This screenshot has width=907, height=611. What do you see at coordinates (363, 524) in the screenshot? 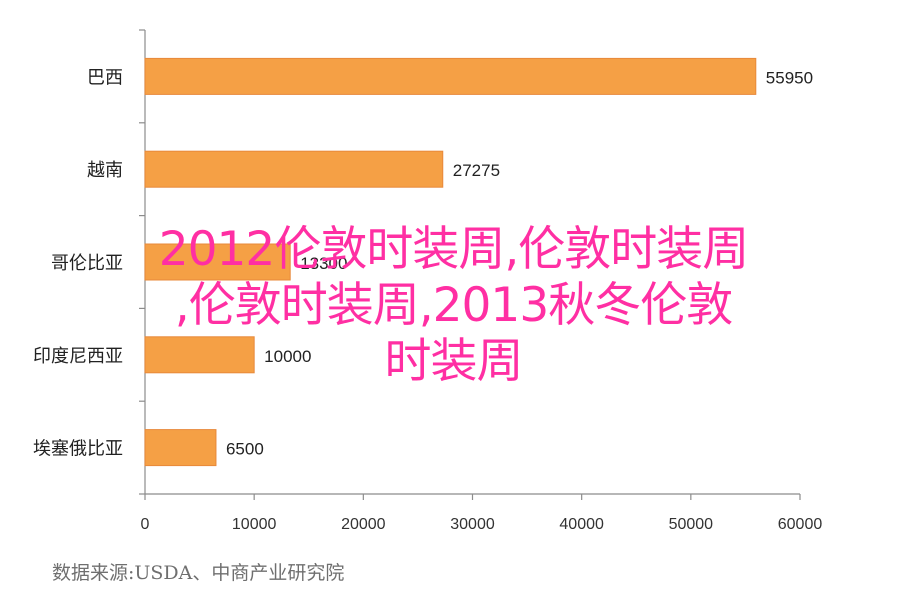
I see `x-tick-label: 20000` at bounding box center [363, 524].